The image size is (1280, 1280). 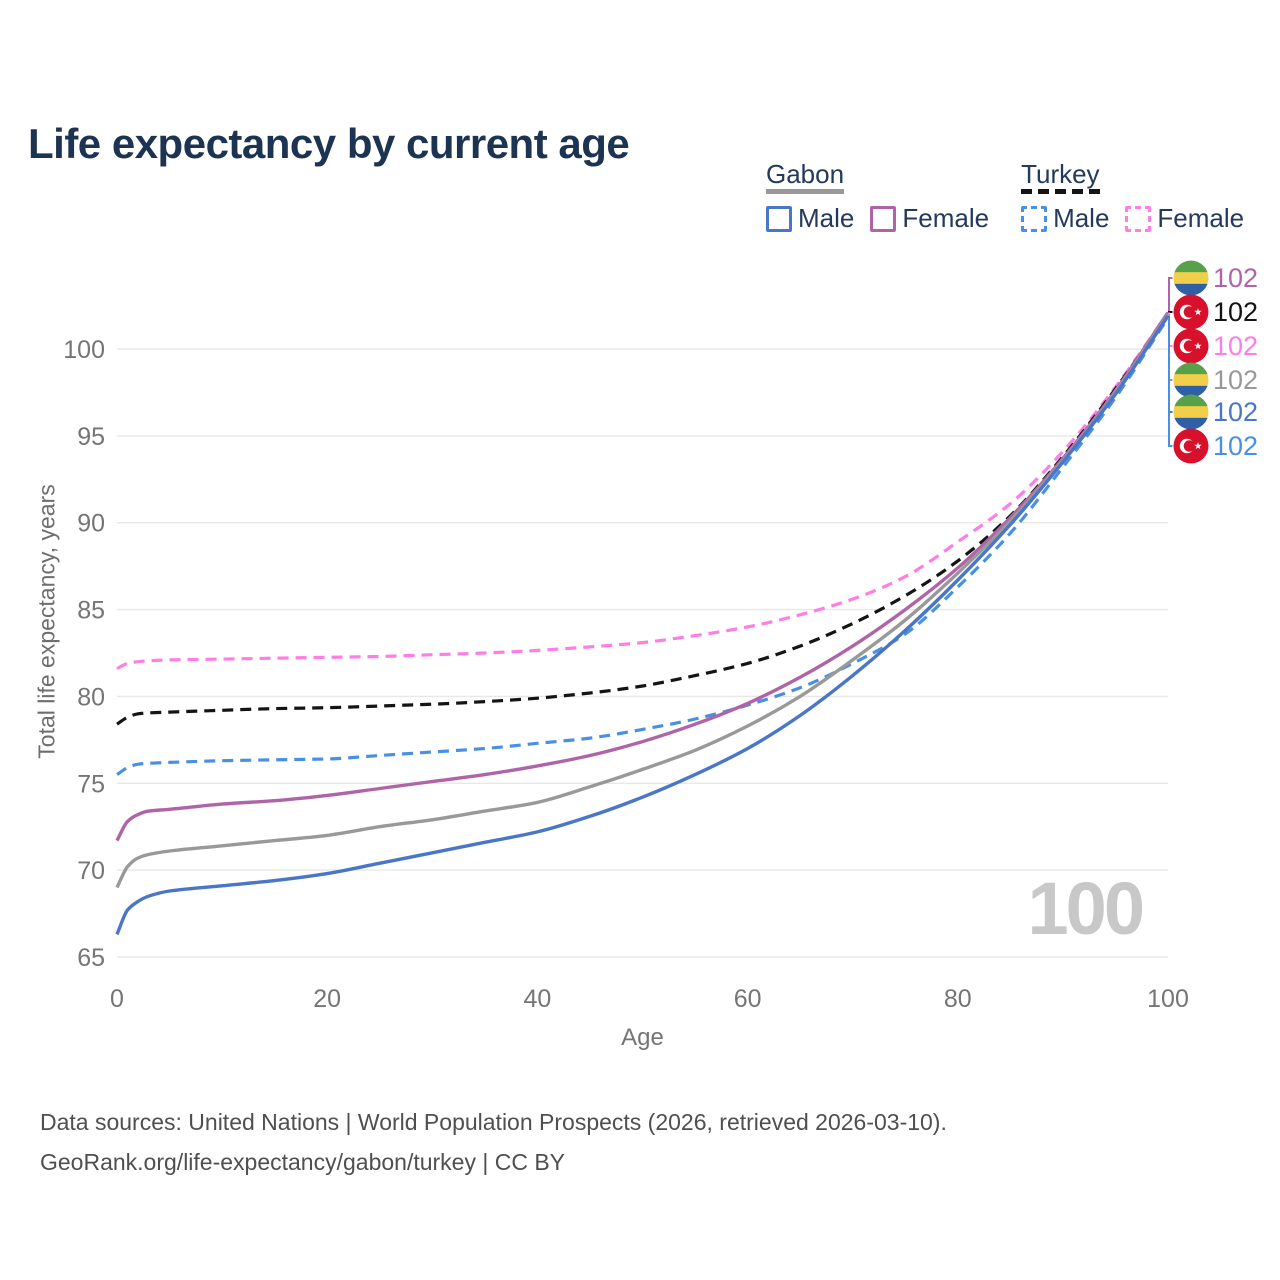 I want to click on x-tick-label-80: 80, so click(x=958, y=999).